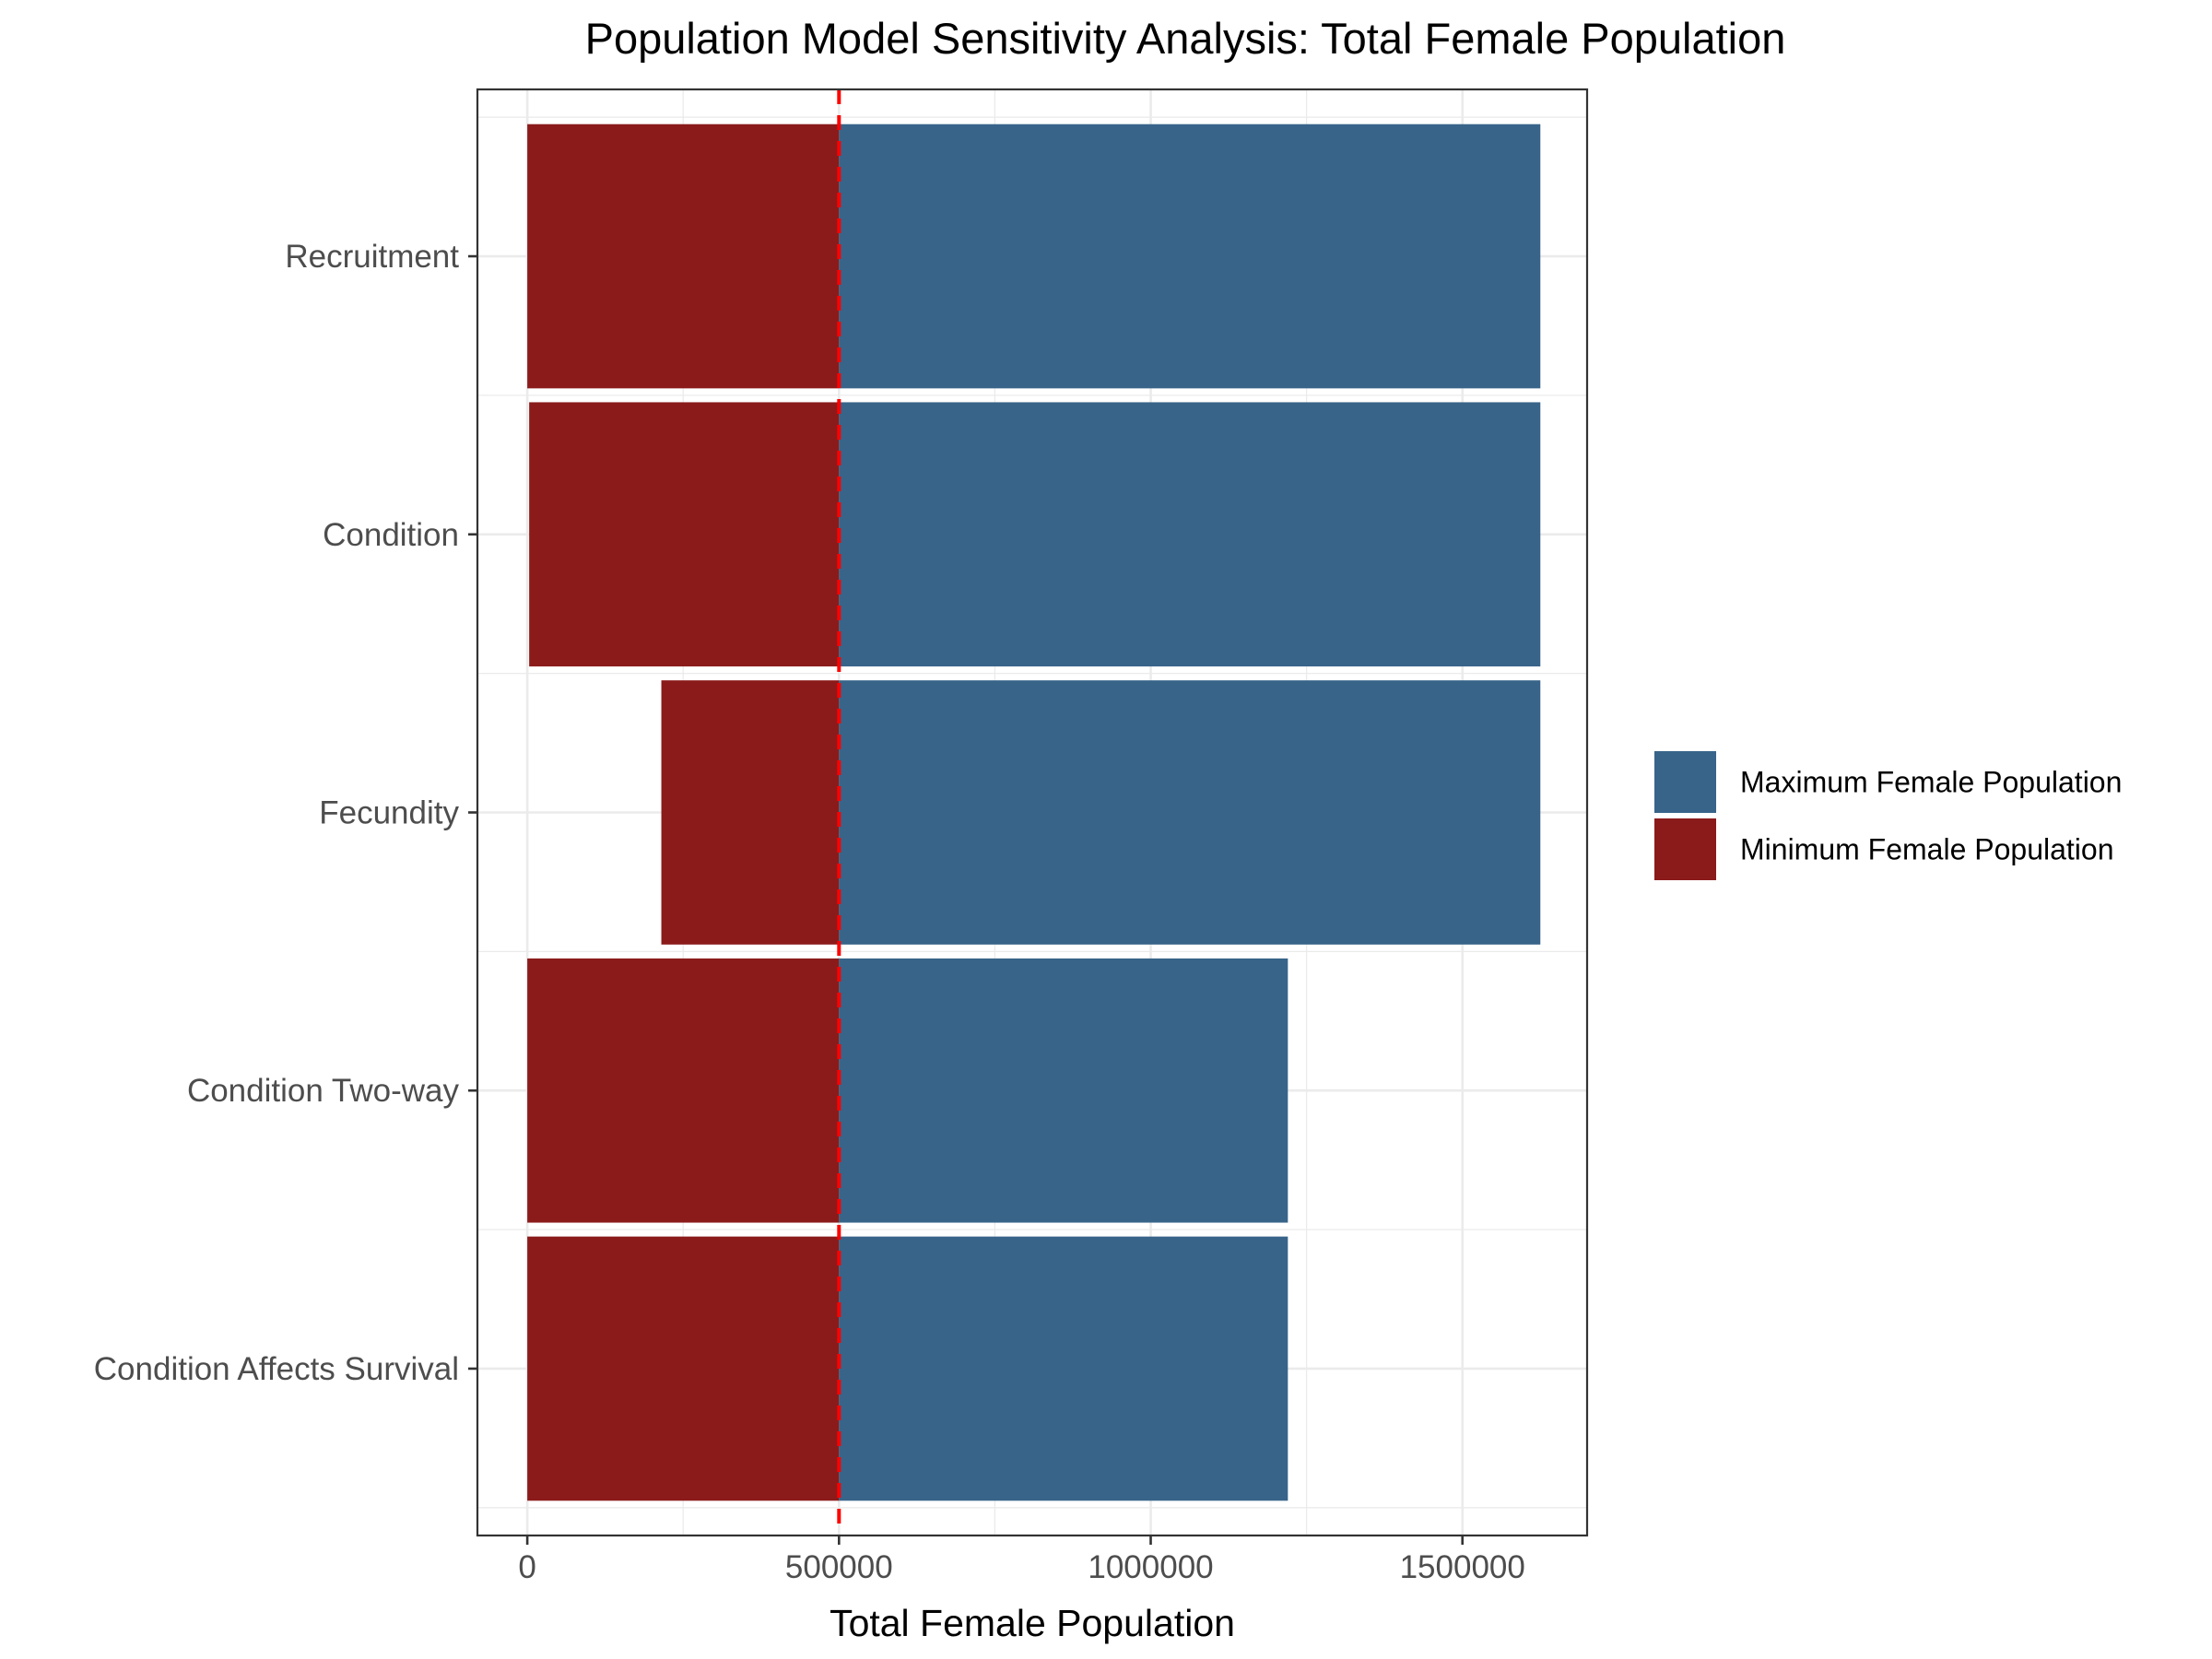 The image size is (2212, 1659). Describe the element at coordinates (1190, 534) in the screenshot. I see `max-bar-condition` at that location.